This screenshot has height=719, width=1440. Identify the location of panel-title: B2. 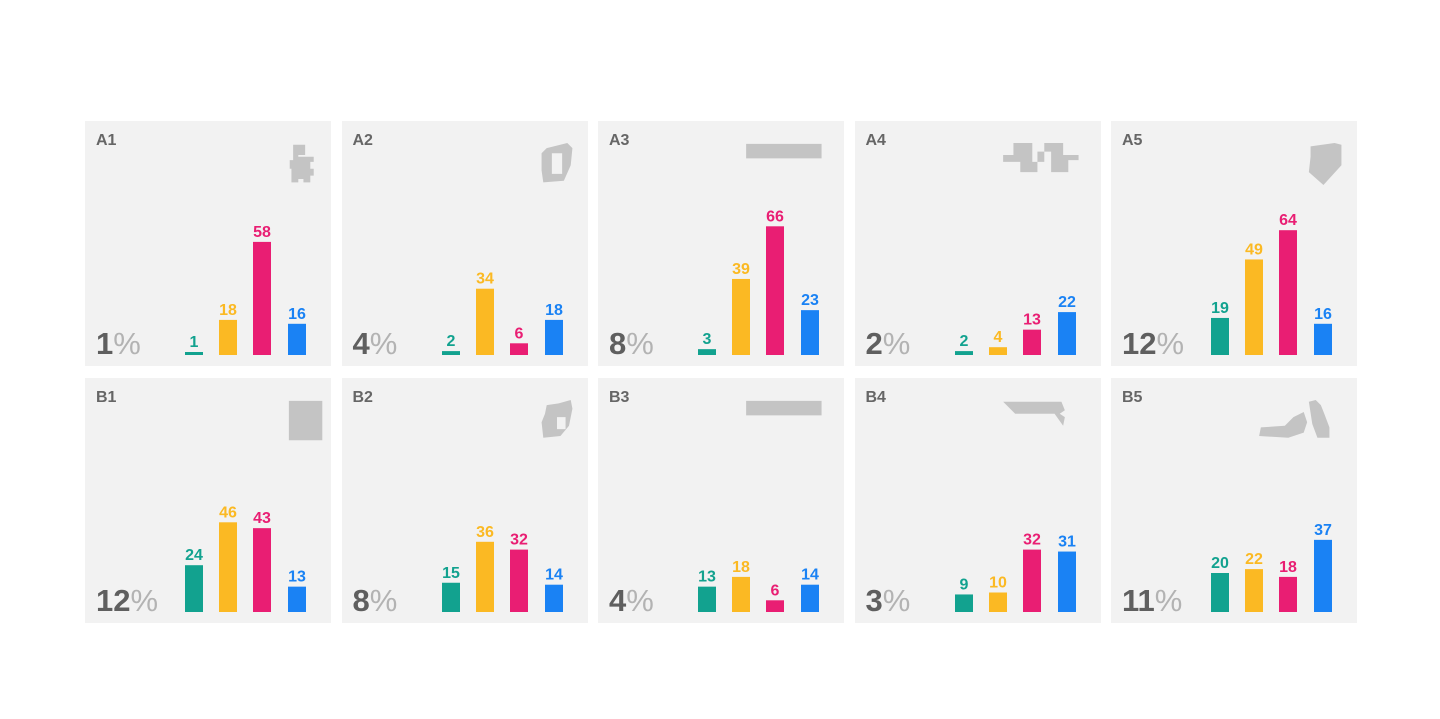
(362, 397).